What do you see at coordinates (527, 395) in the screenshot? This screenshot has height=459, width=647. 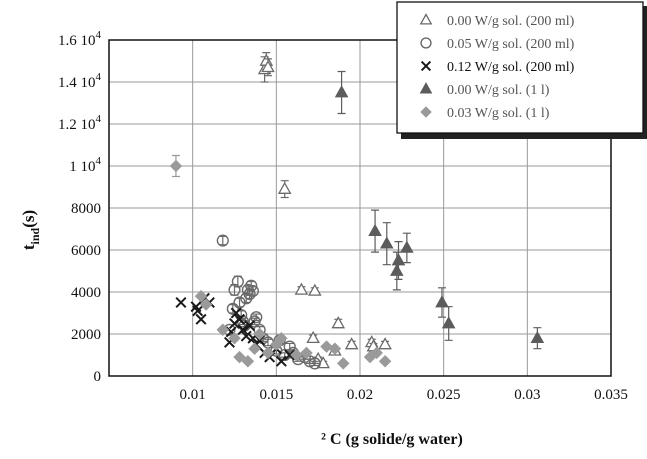 I see `x-tick-label: 0.03` at bounding box center [527, 395].